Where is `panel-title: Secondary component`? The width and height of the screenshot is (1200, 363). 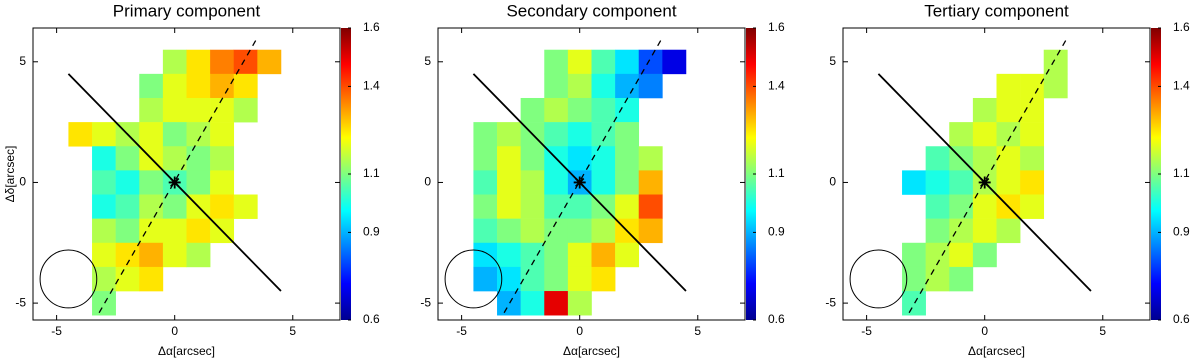 panel-title: Secondary component is located at coordinates (591, 10).